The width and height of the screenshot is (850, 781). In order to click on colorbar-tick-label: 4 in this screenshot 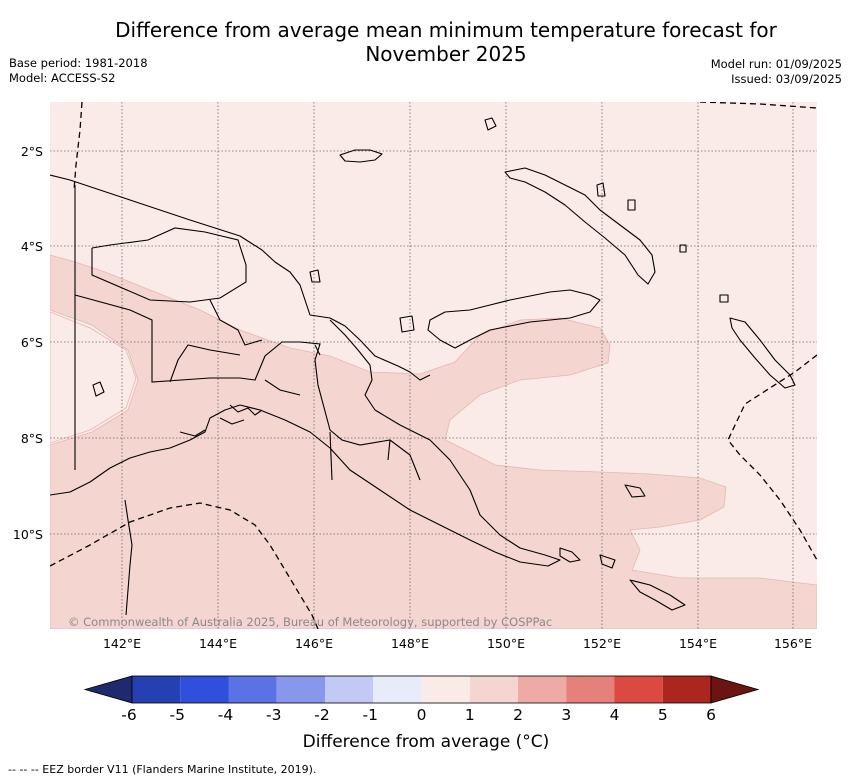, I will do `click(615, 715)`.